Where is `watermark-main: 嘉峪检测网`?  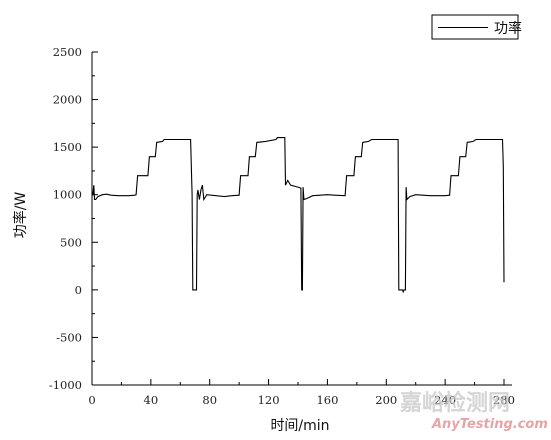 watermark-main: 嘉峪检测网 is located at coordinates (455, 403).